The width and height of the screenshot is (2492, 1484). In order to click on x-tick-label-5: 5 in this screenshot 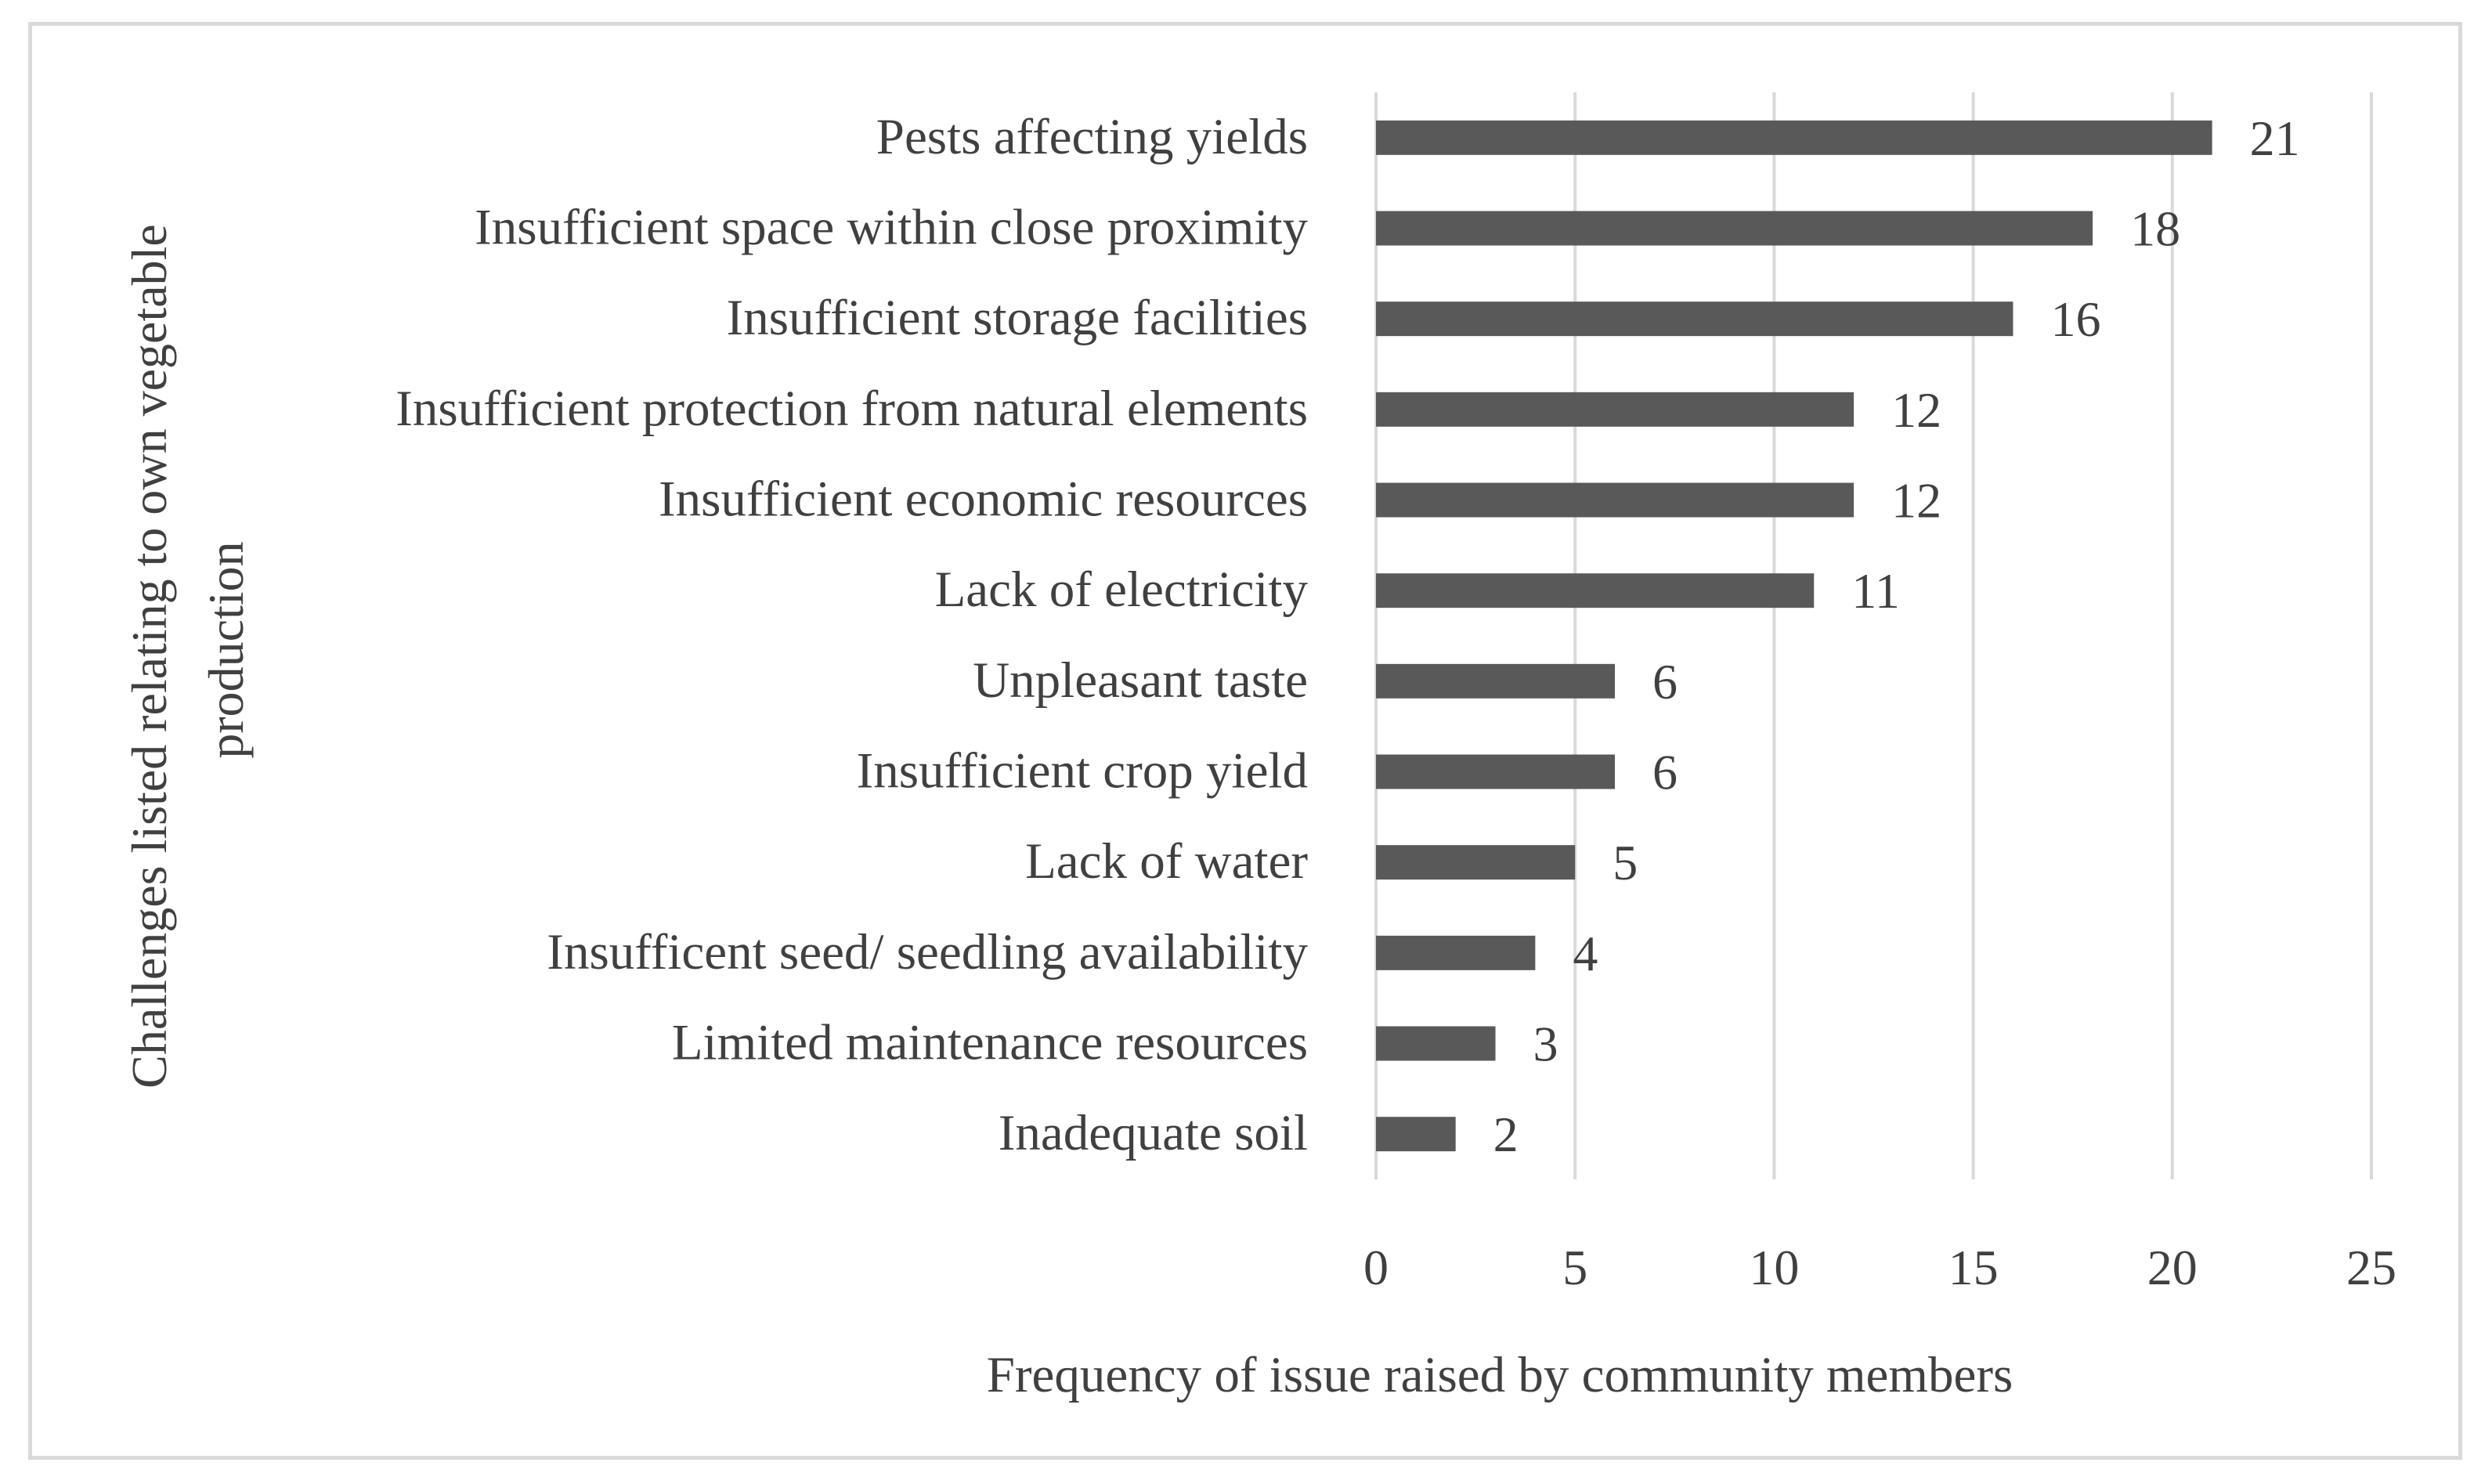, I will do `click(1574, 1267)`.